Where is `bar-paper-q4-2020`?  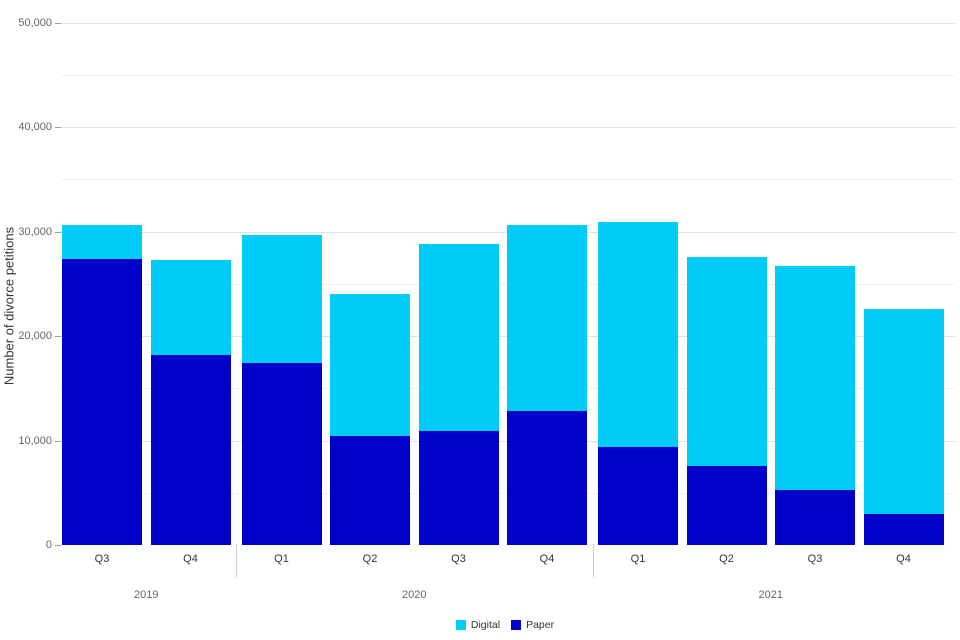
bar-paper-q4-2020 is located at coordinates (547, 478).